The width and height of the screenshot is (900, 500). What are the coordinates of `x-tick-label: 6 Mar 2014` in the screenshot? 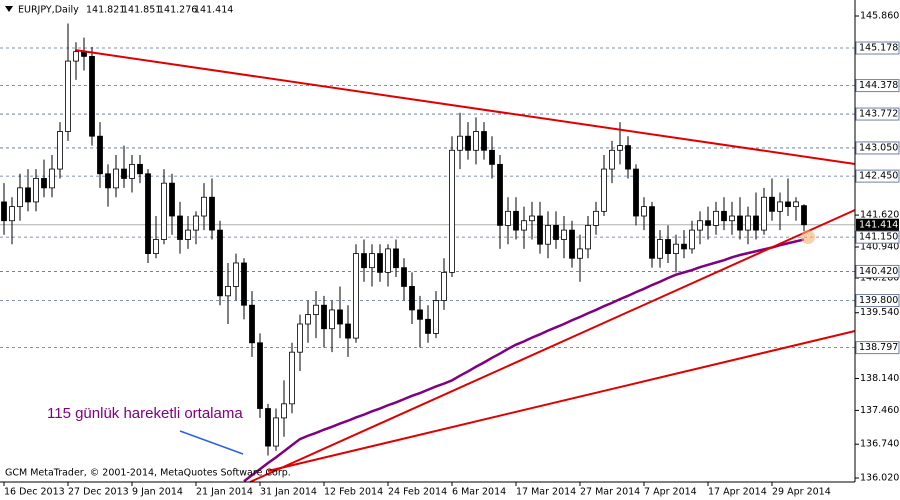 It's located at (479, 492).